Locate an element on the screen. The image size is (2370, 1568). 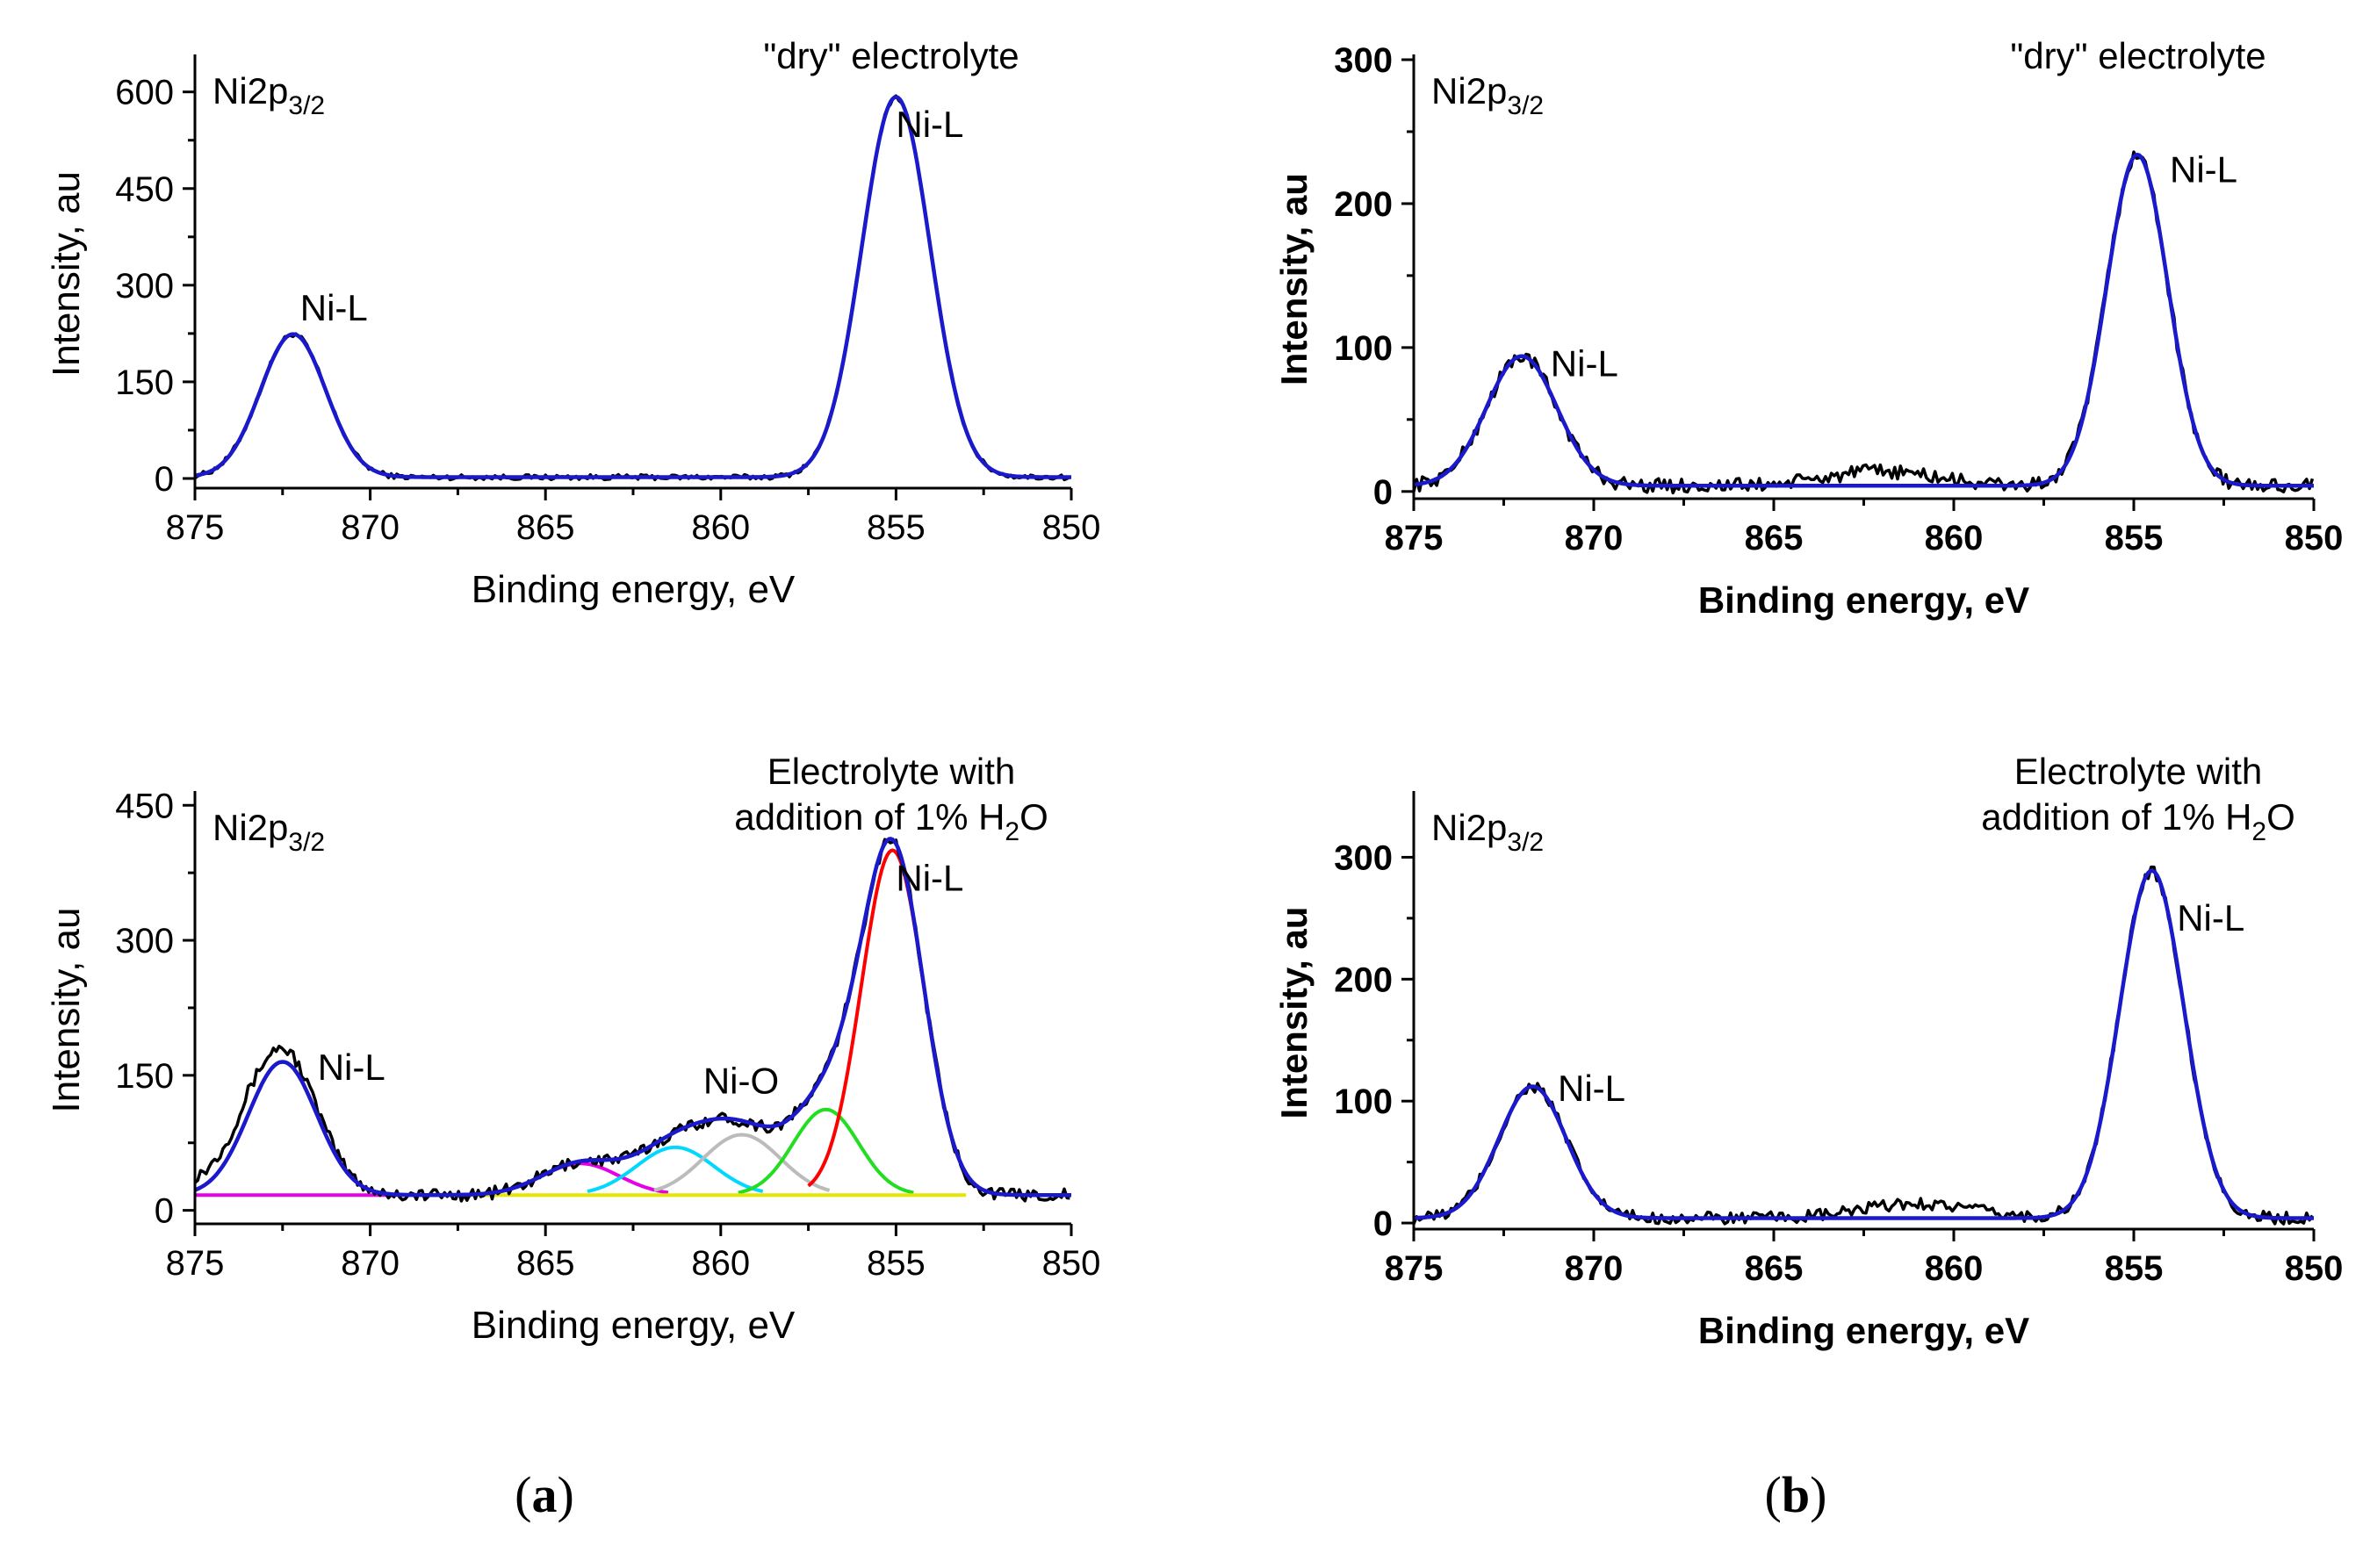
panel-label-b: (b) is located at coordinates (1796, 1494).